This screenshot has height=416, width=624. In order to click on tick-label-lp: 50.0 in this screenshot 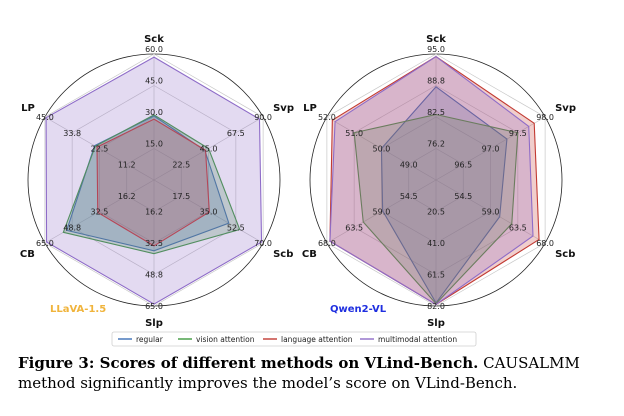, I will do `click(382, 149)`.